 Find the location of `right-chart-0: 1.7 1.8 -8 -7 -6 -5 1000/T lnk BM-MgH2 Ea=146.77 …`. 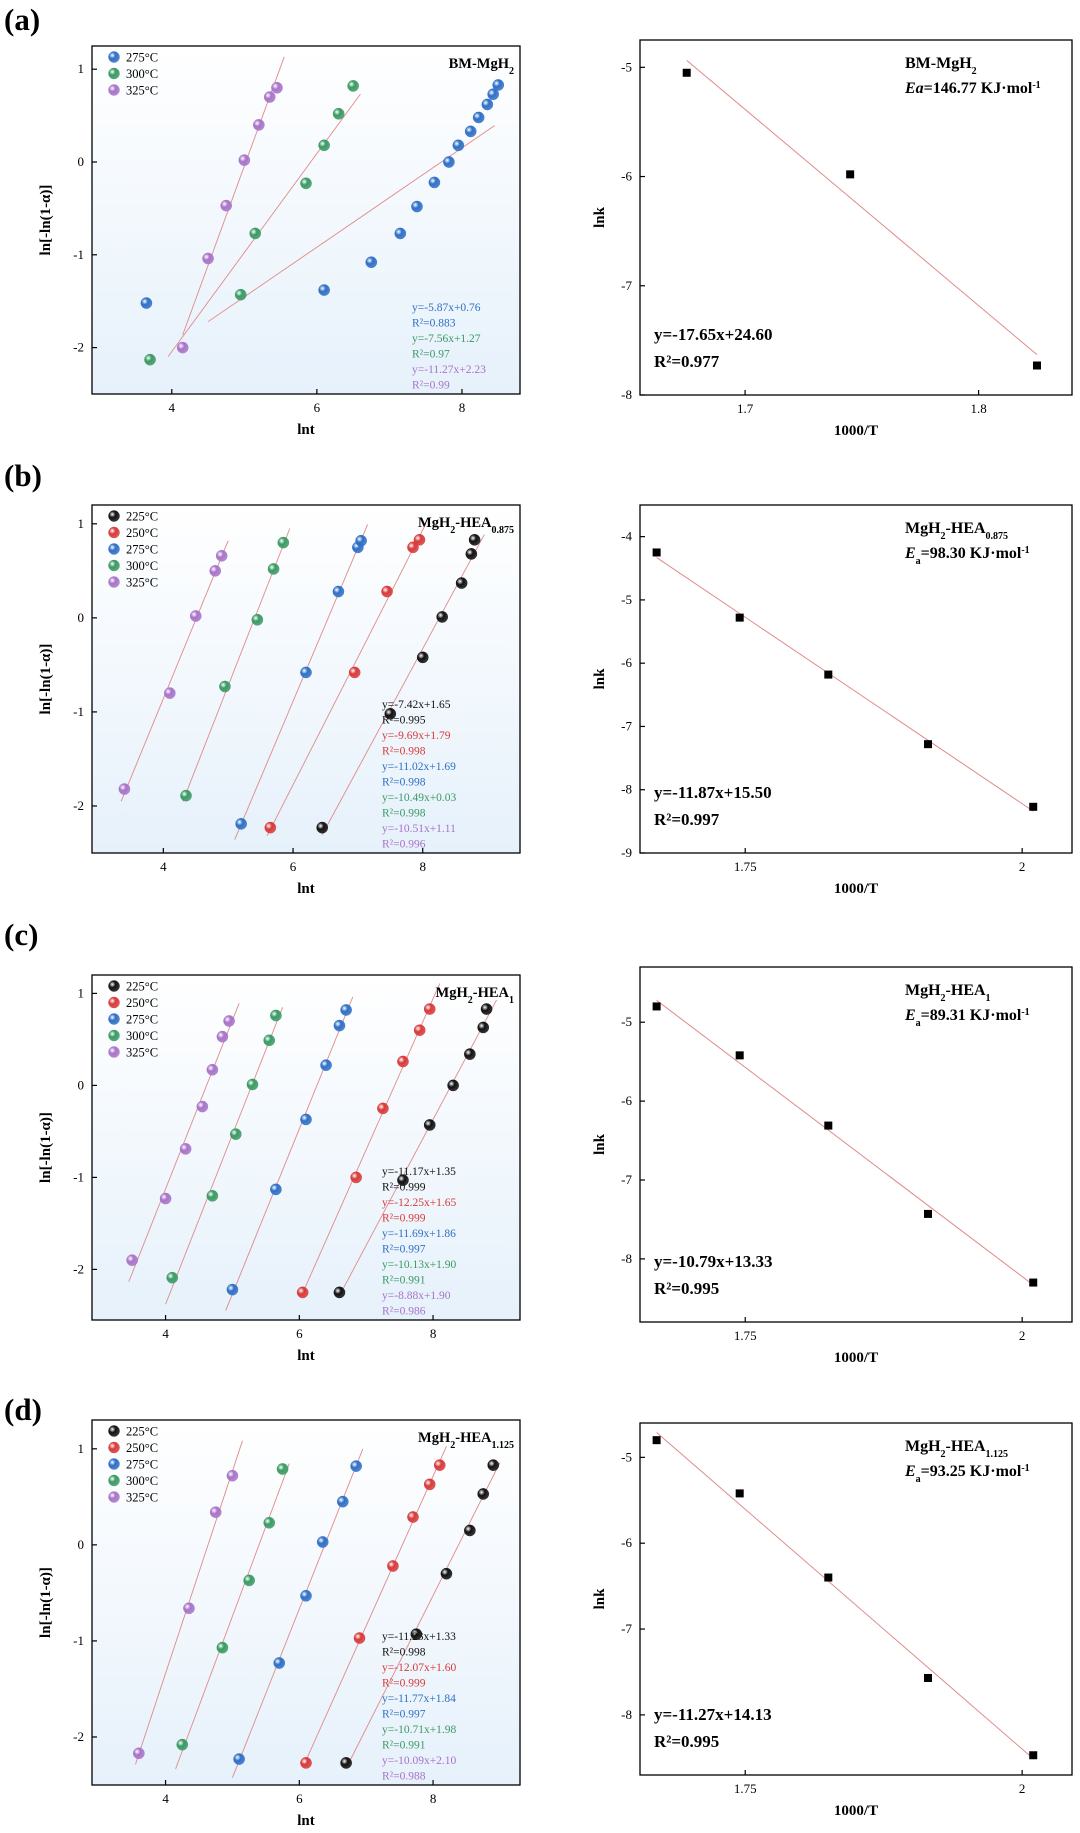

right-chart-0: 1.7 1.8 -8 -7 -6 -5 1000/T lnk BM-MgH2 Ea=146.77 … is located at coordinates (832, 239).